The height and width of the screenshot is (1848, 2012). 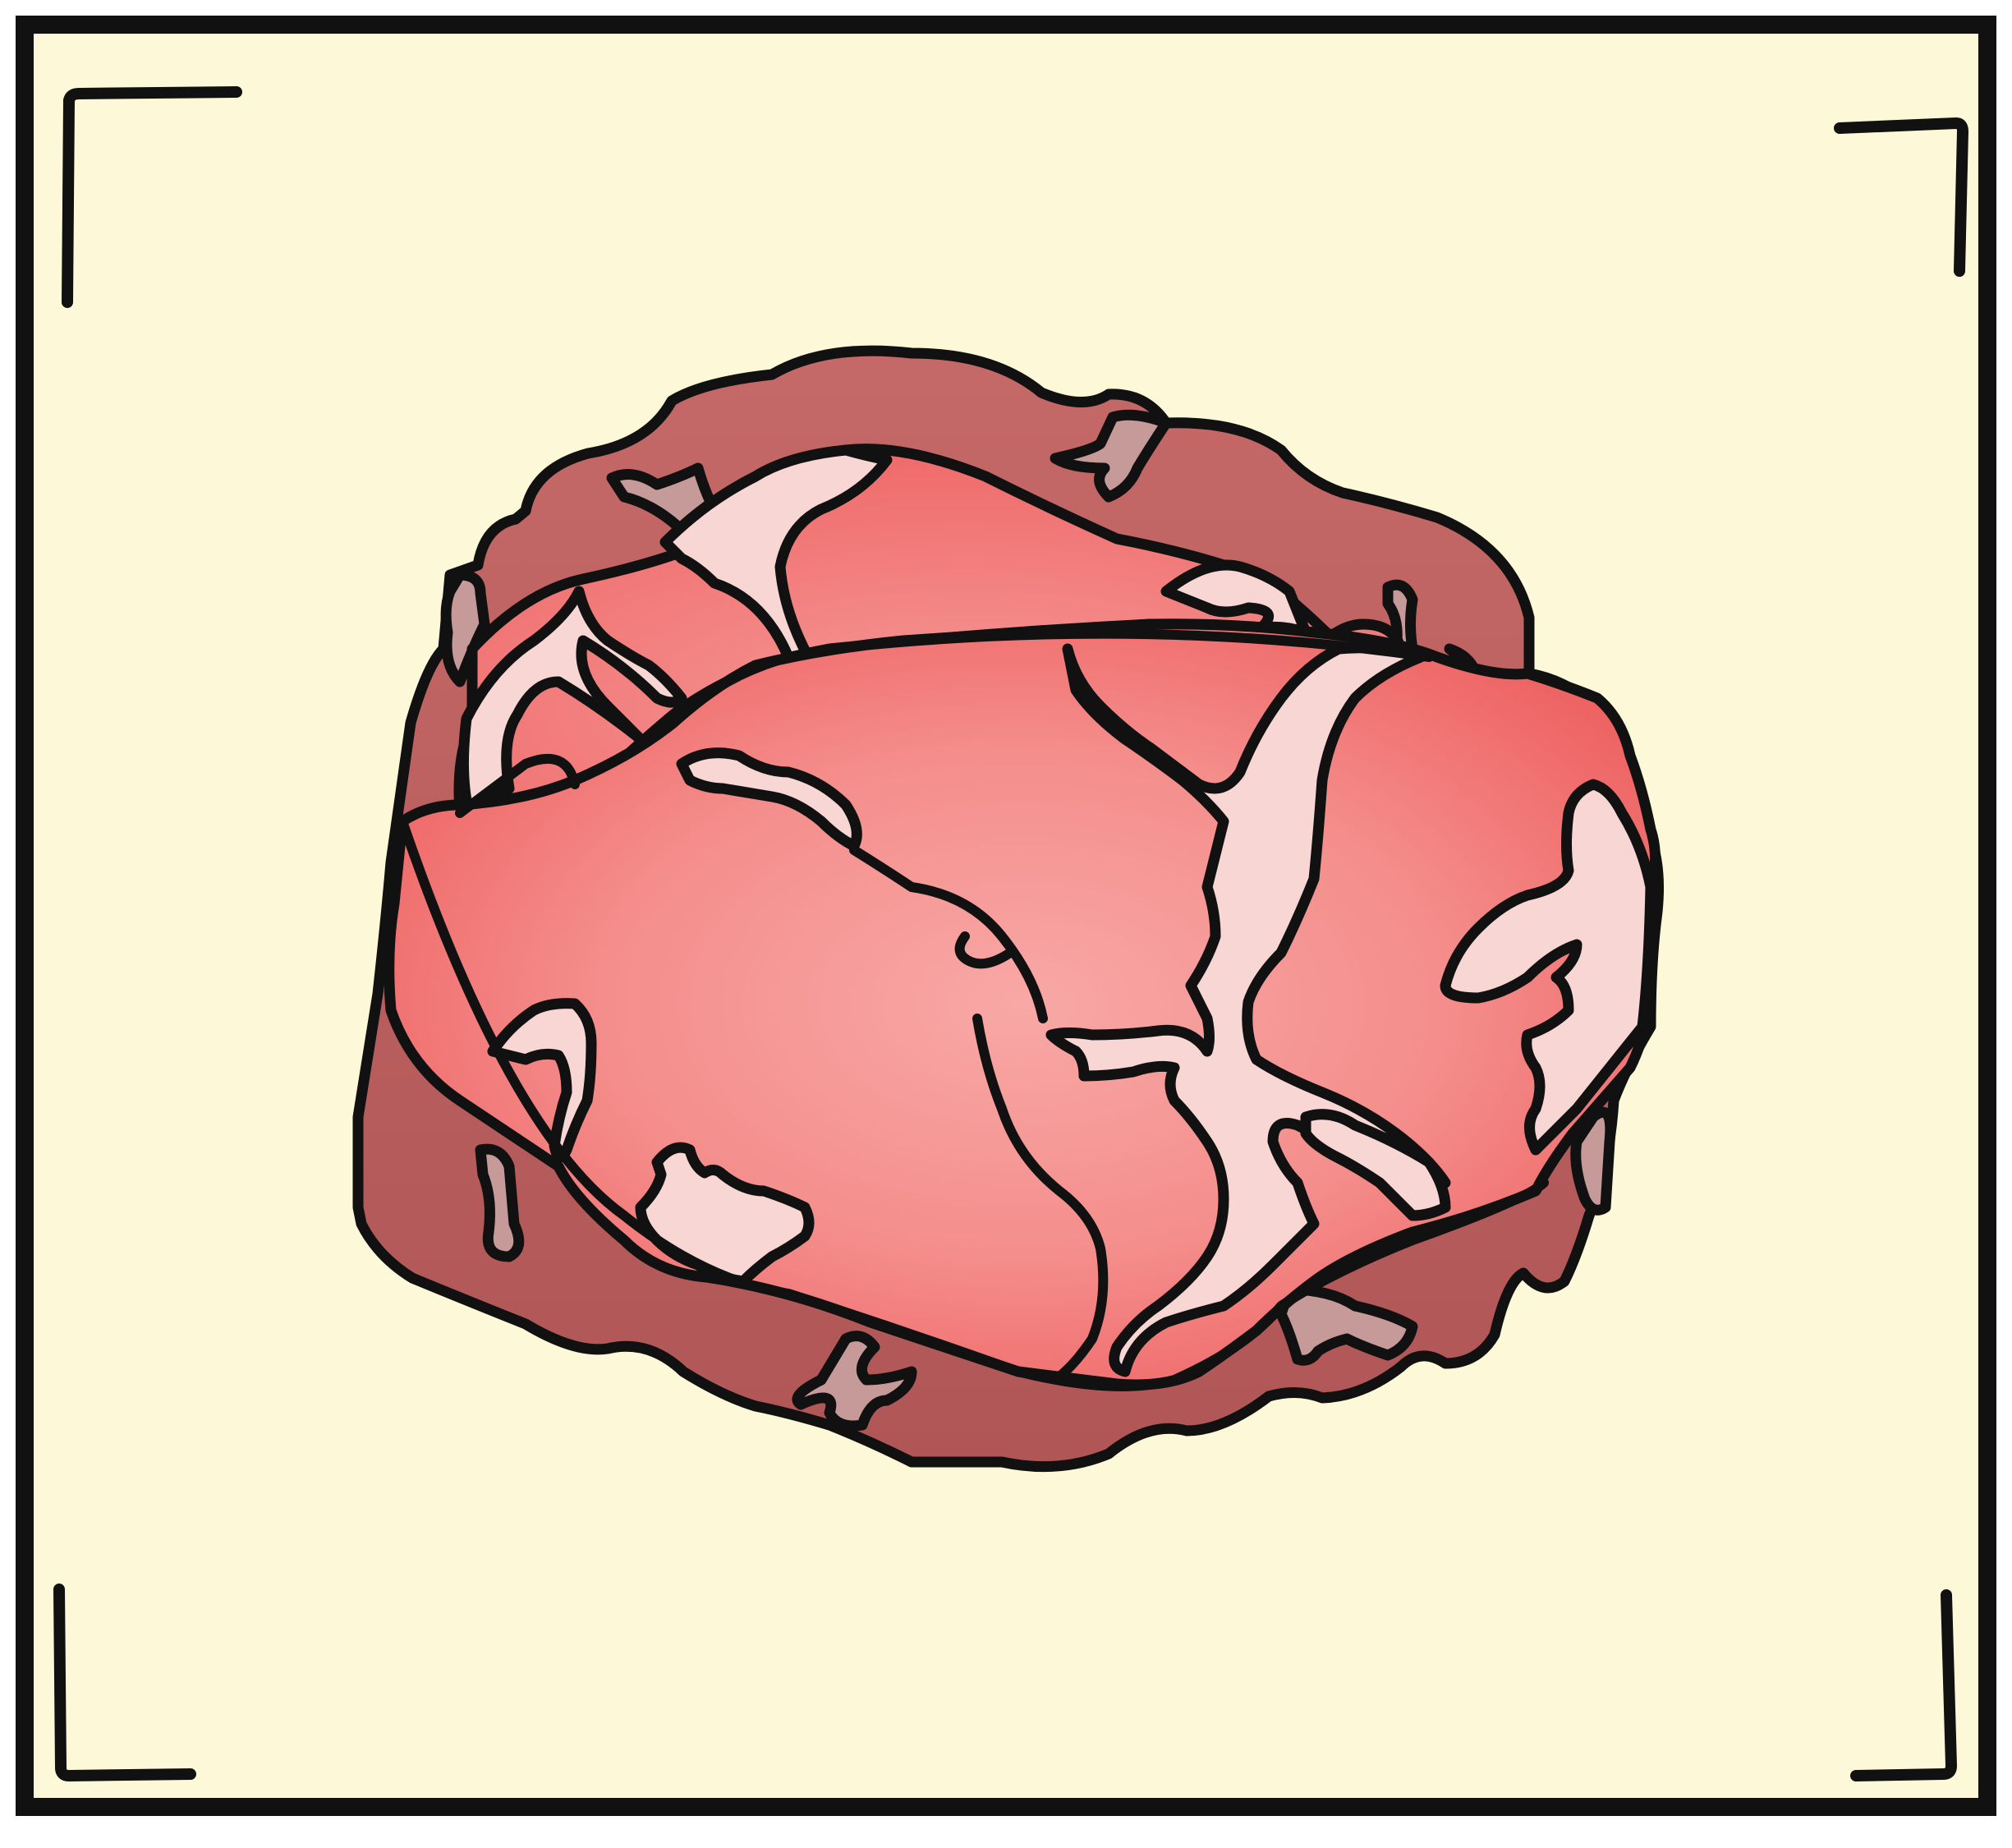 What do you see at coordinates (152, 197) in the screenshot?
I see `top-left-bracket` at bounding box center [152, 197].